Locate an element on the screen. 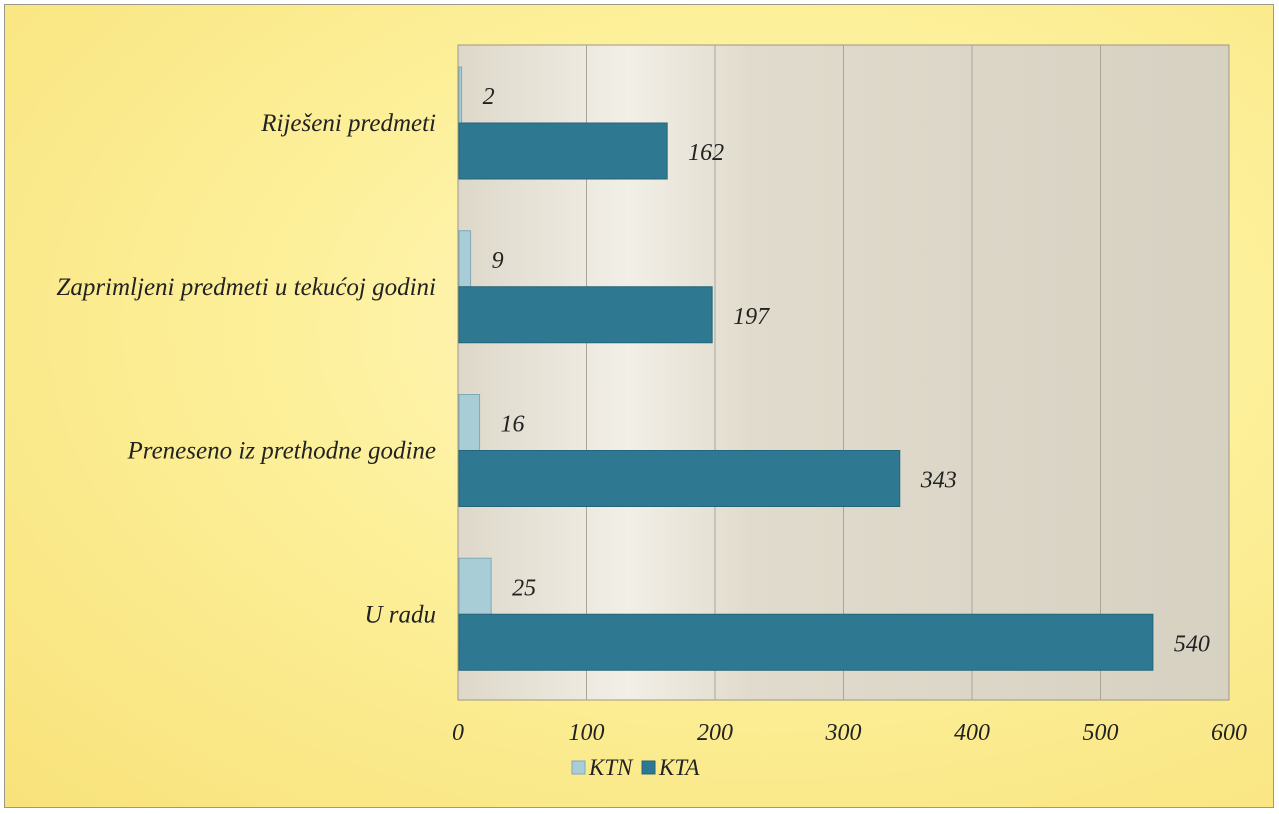 The height and width of the screenshot is (814, 1279). value-label: 2 is located at coordinates (489, 97).